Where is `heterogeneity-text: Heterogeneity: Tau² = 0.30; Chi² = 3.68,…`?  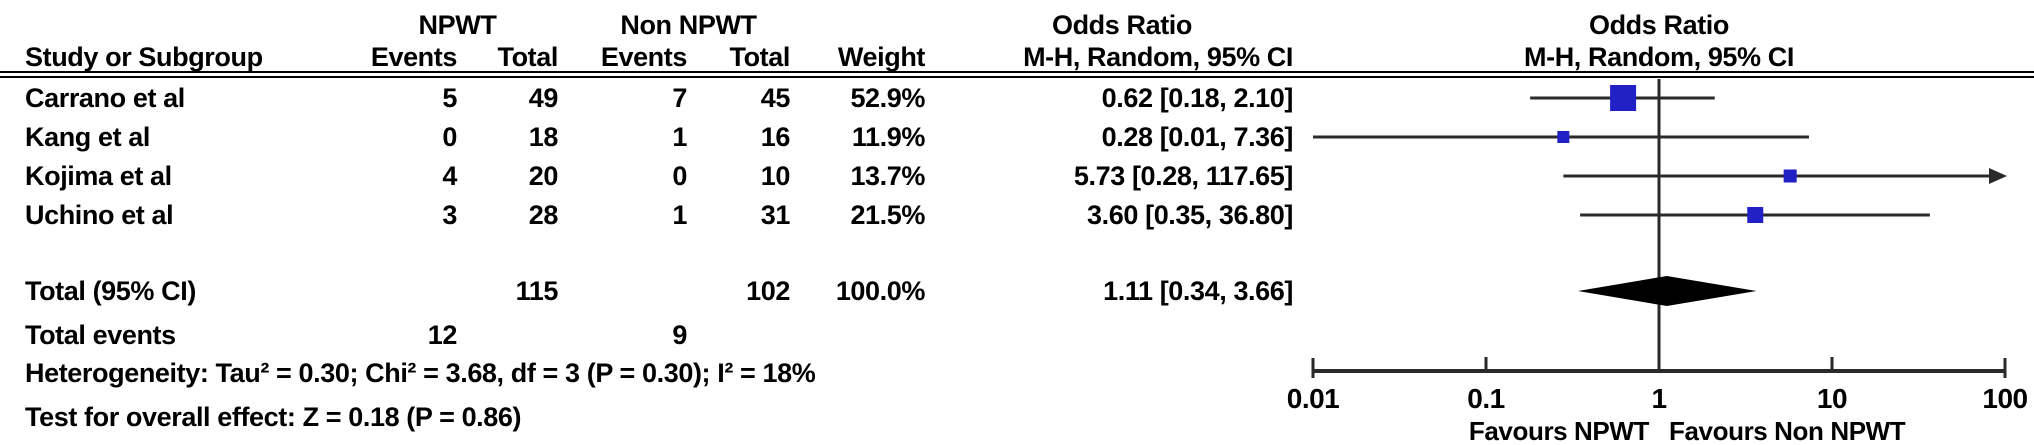 heterogeneity-text: Heterogeneity: Tau² = 0.30; Chi² = 3.68,… is located at coordinates (420, 373).